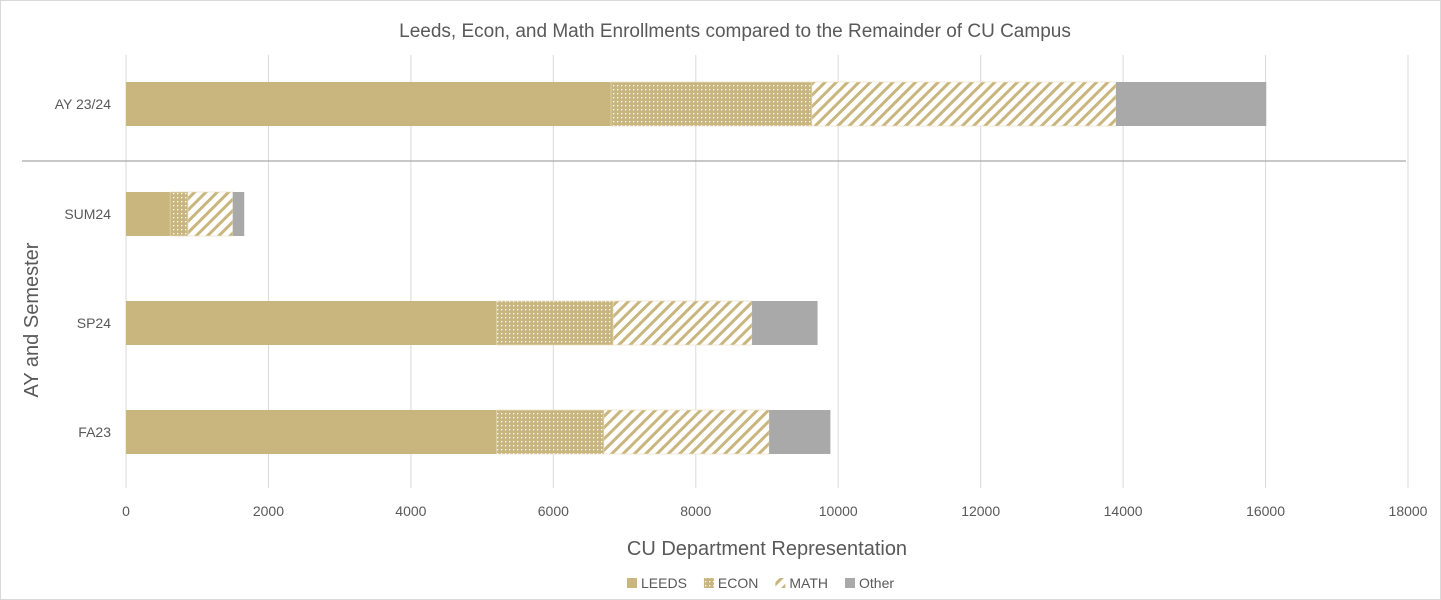 This screenshot has width=1441, height=600. What do you see at coordinates (179, 214) in the screenshot?
I see `bar-econ-sum24` at bounding box center [179, 214].